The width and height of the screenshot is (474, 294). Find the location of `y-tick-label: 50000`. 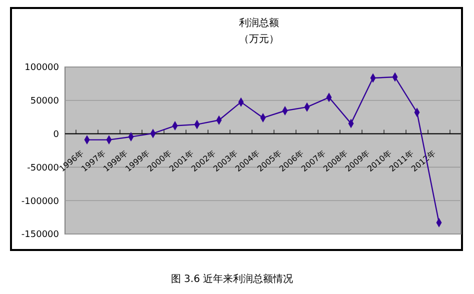

y-tick-label: 50000 is located at coordinates (45, 101).